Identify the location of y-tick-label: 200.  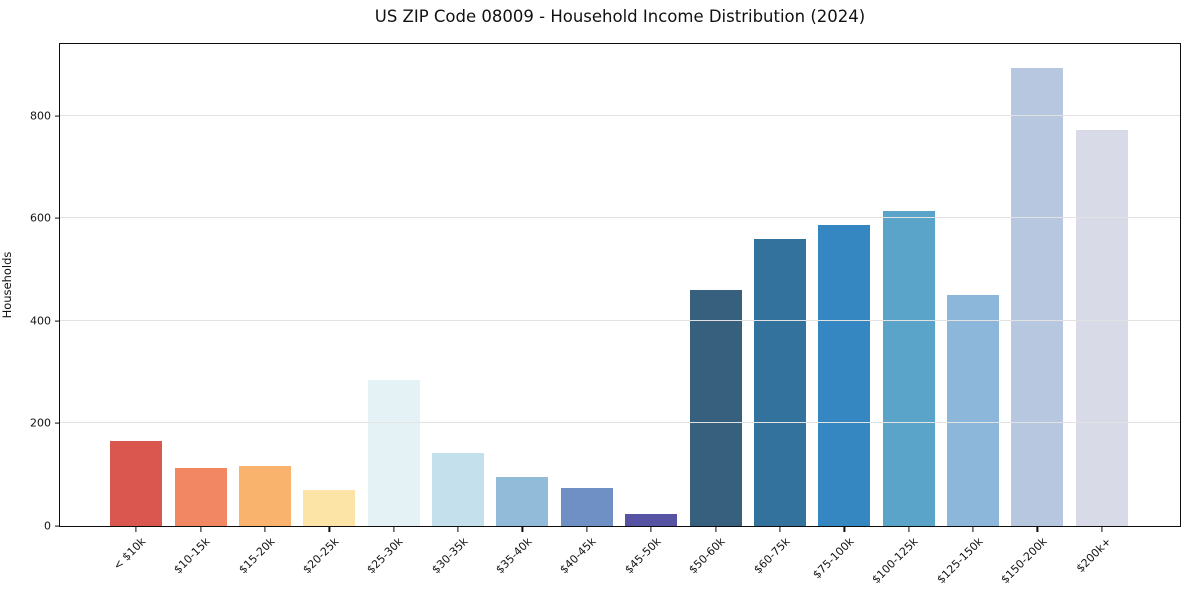
(40, 423).